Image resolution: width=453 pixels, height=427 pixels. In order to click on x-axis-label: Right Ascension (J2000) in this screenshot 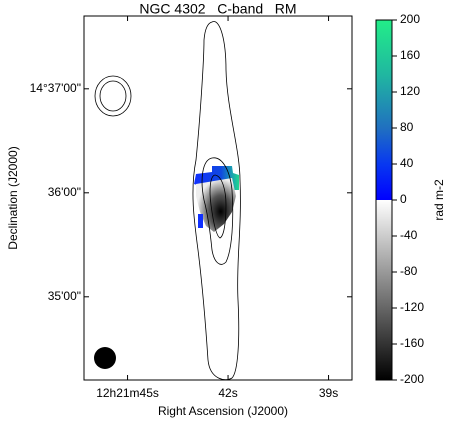, I will do `click(223, 411)`.